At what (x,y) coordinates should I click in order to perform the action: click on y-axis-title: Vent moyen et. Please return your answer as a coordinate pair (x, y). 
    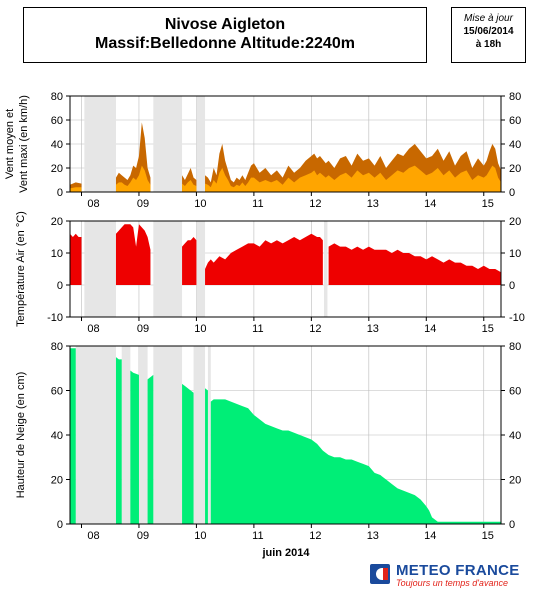
    Looking at the image, I should click on (10, 144).